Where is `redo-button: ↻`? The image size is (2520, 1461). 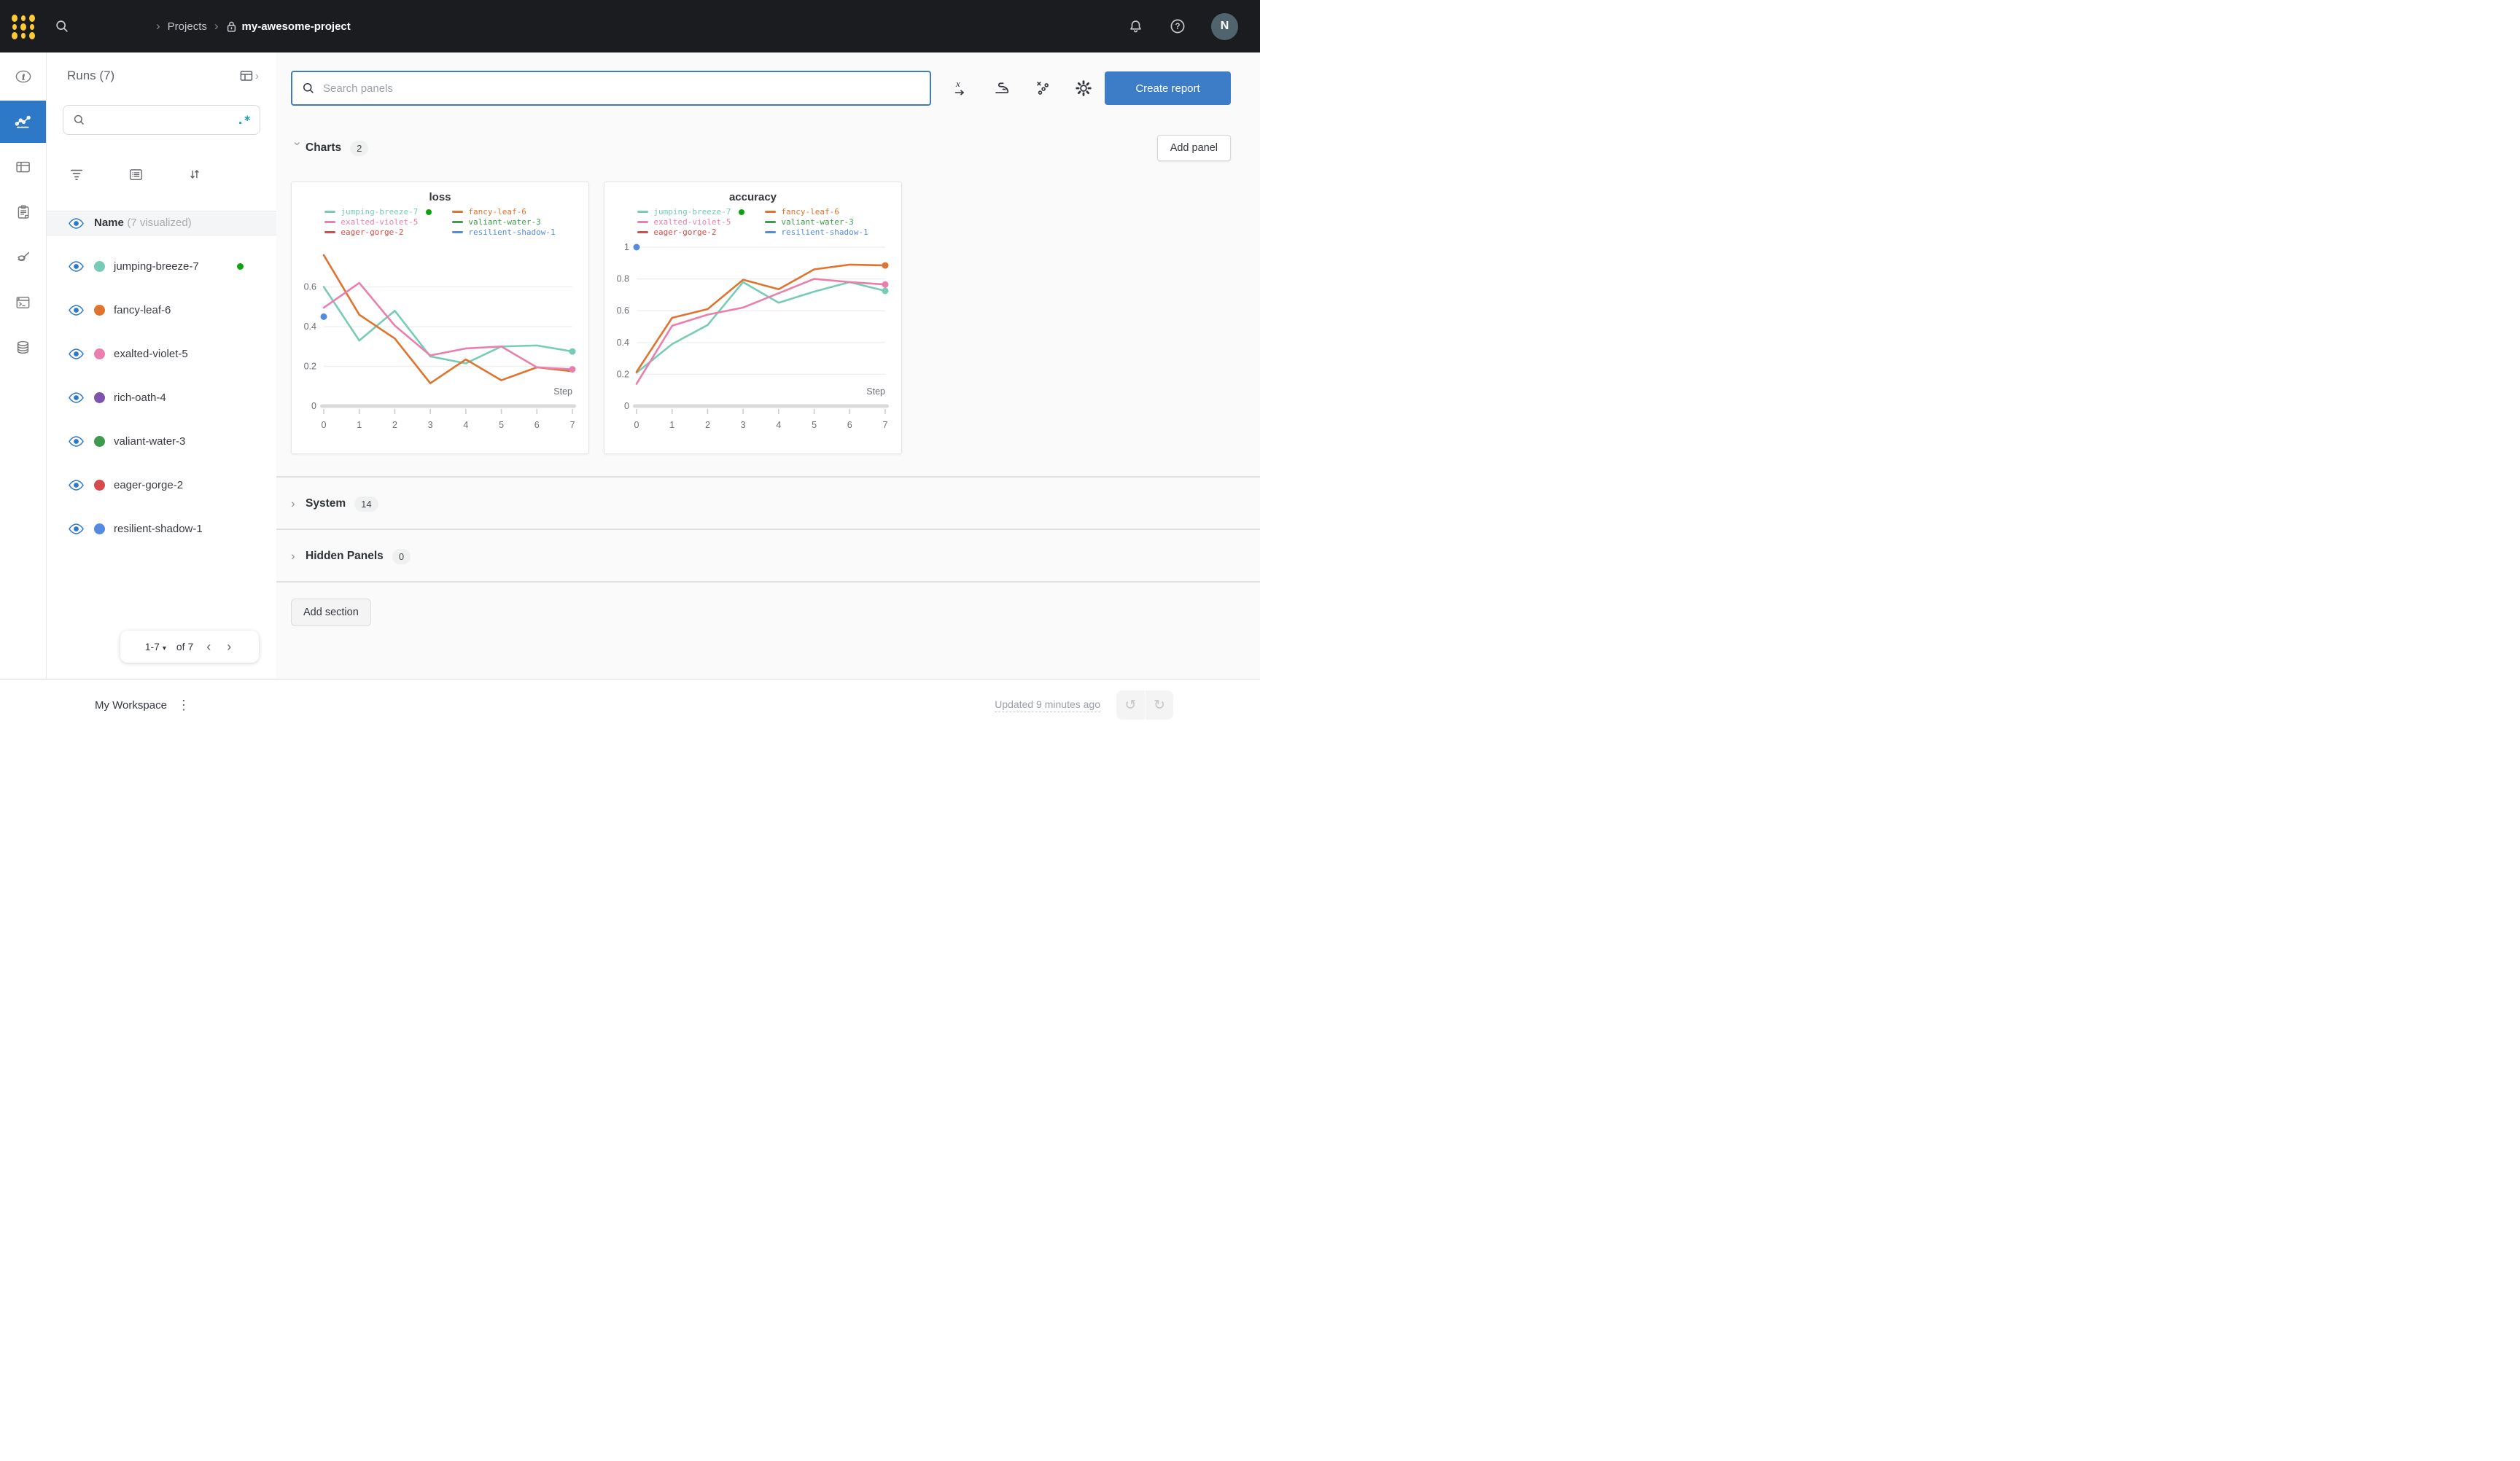 redo-button: ↻ is located at coordinates (1159, 705).